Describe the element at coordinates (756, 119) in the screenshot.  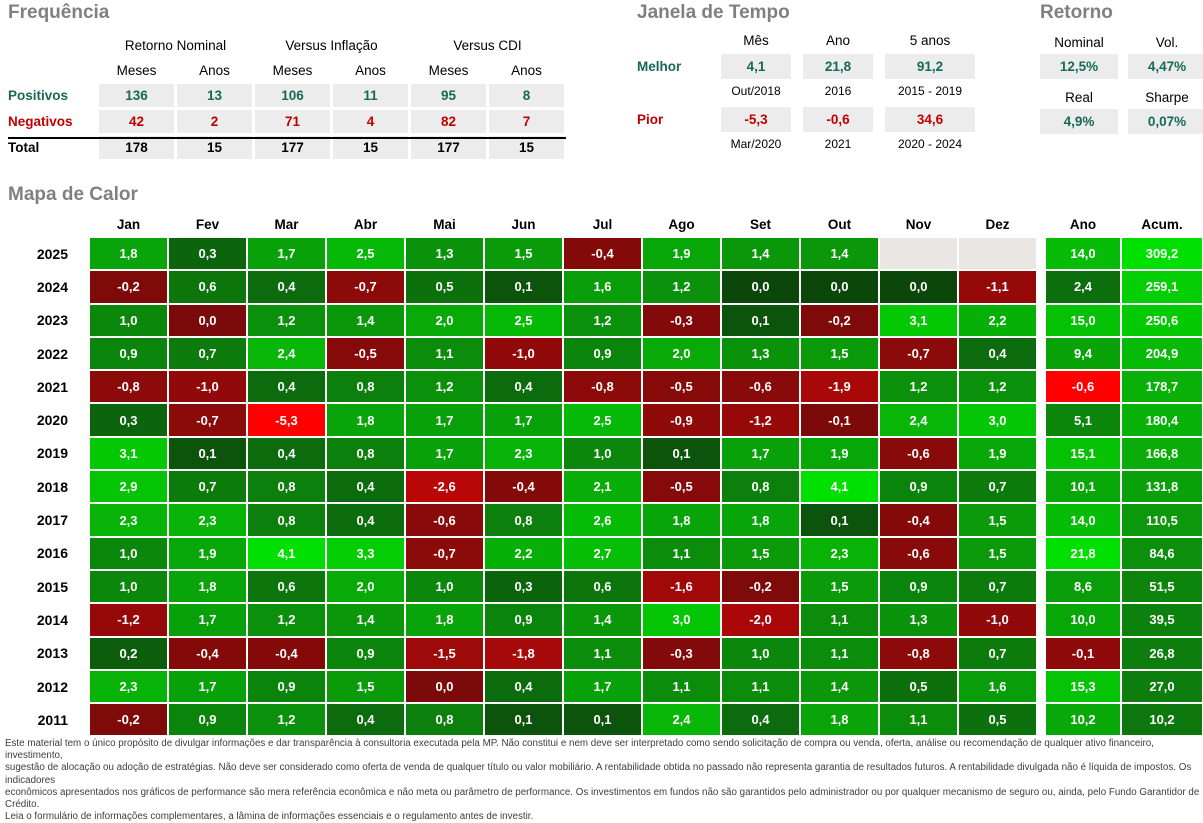
I see `tw-value-cell: -5,3` at that location.